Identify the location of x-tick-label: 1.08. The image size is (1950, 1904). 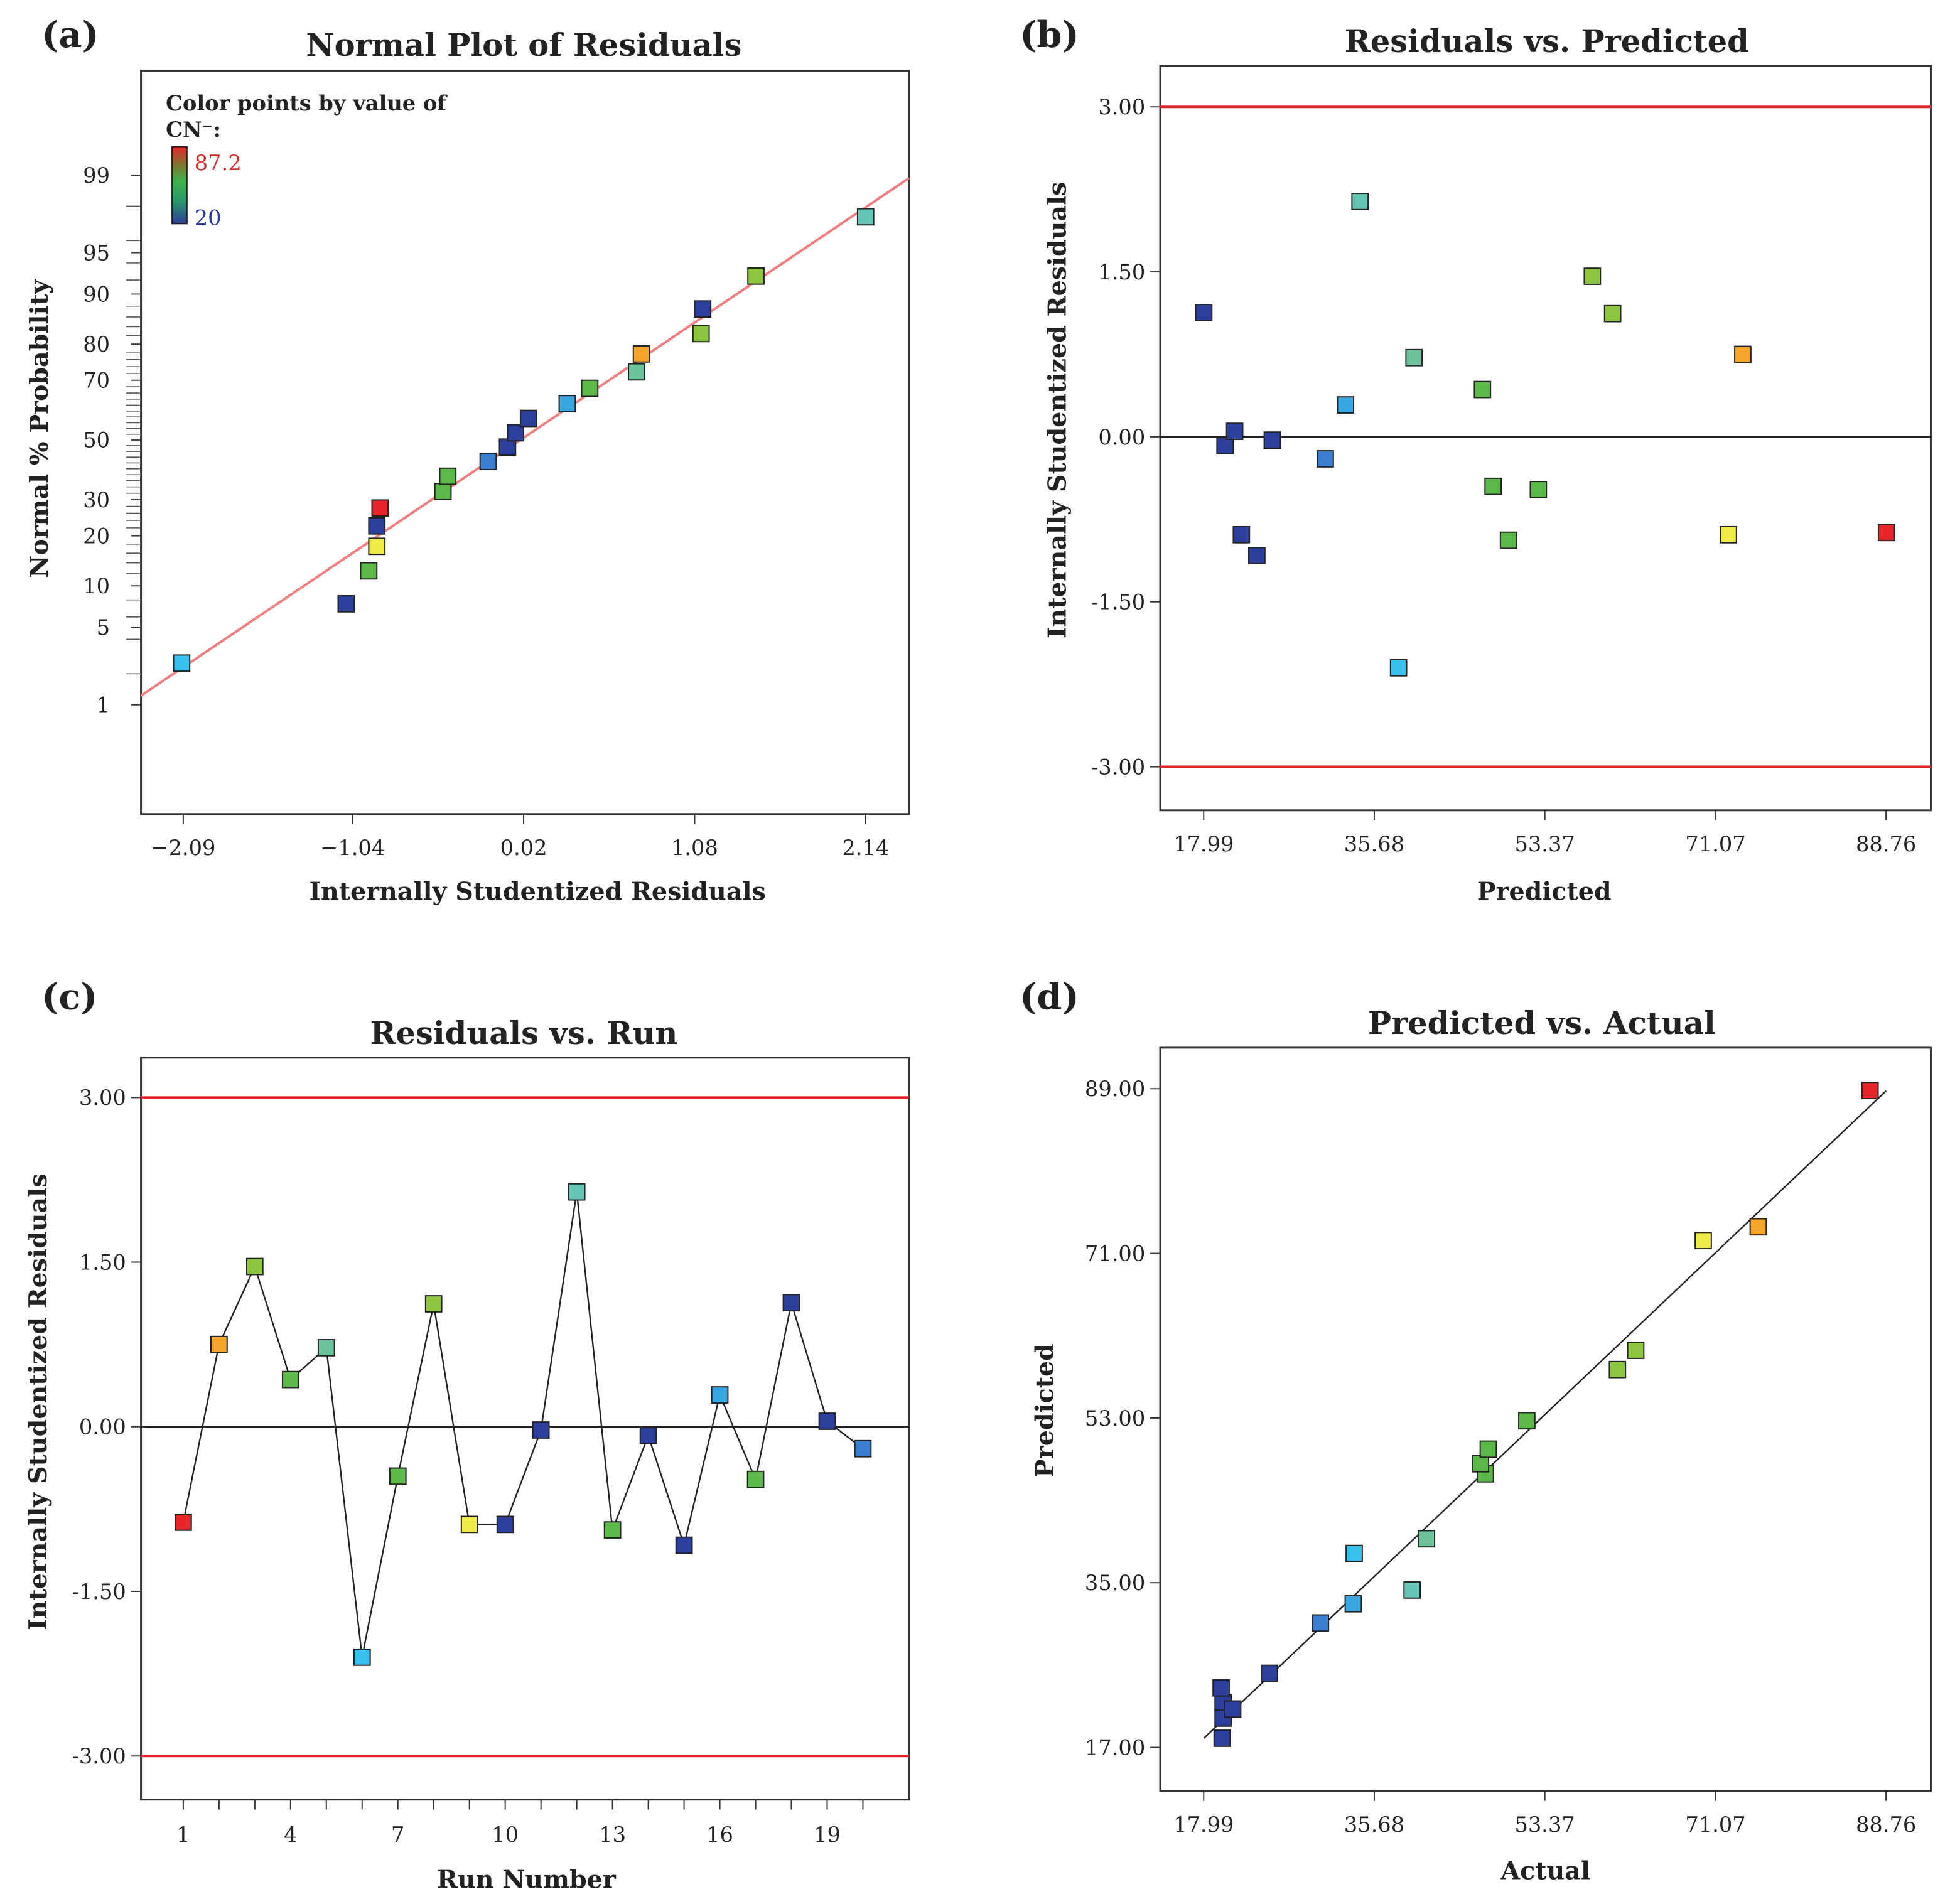
(694, 848).